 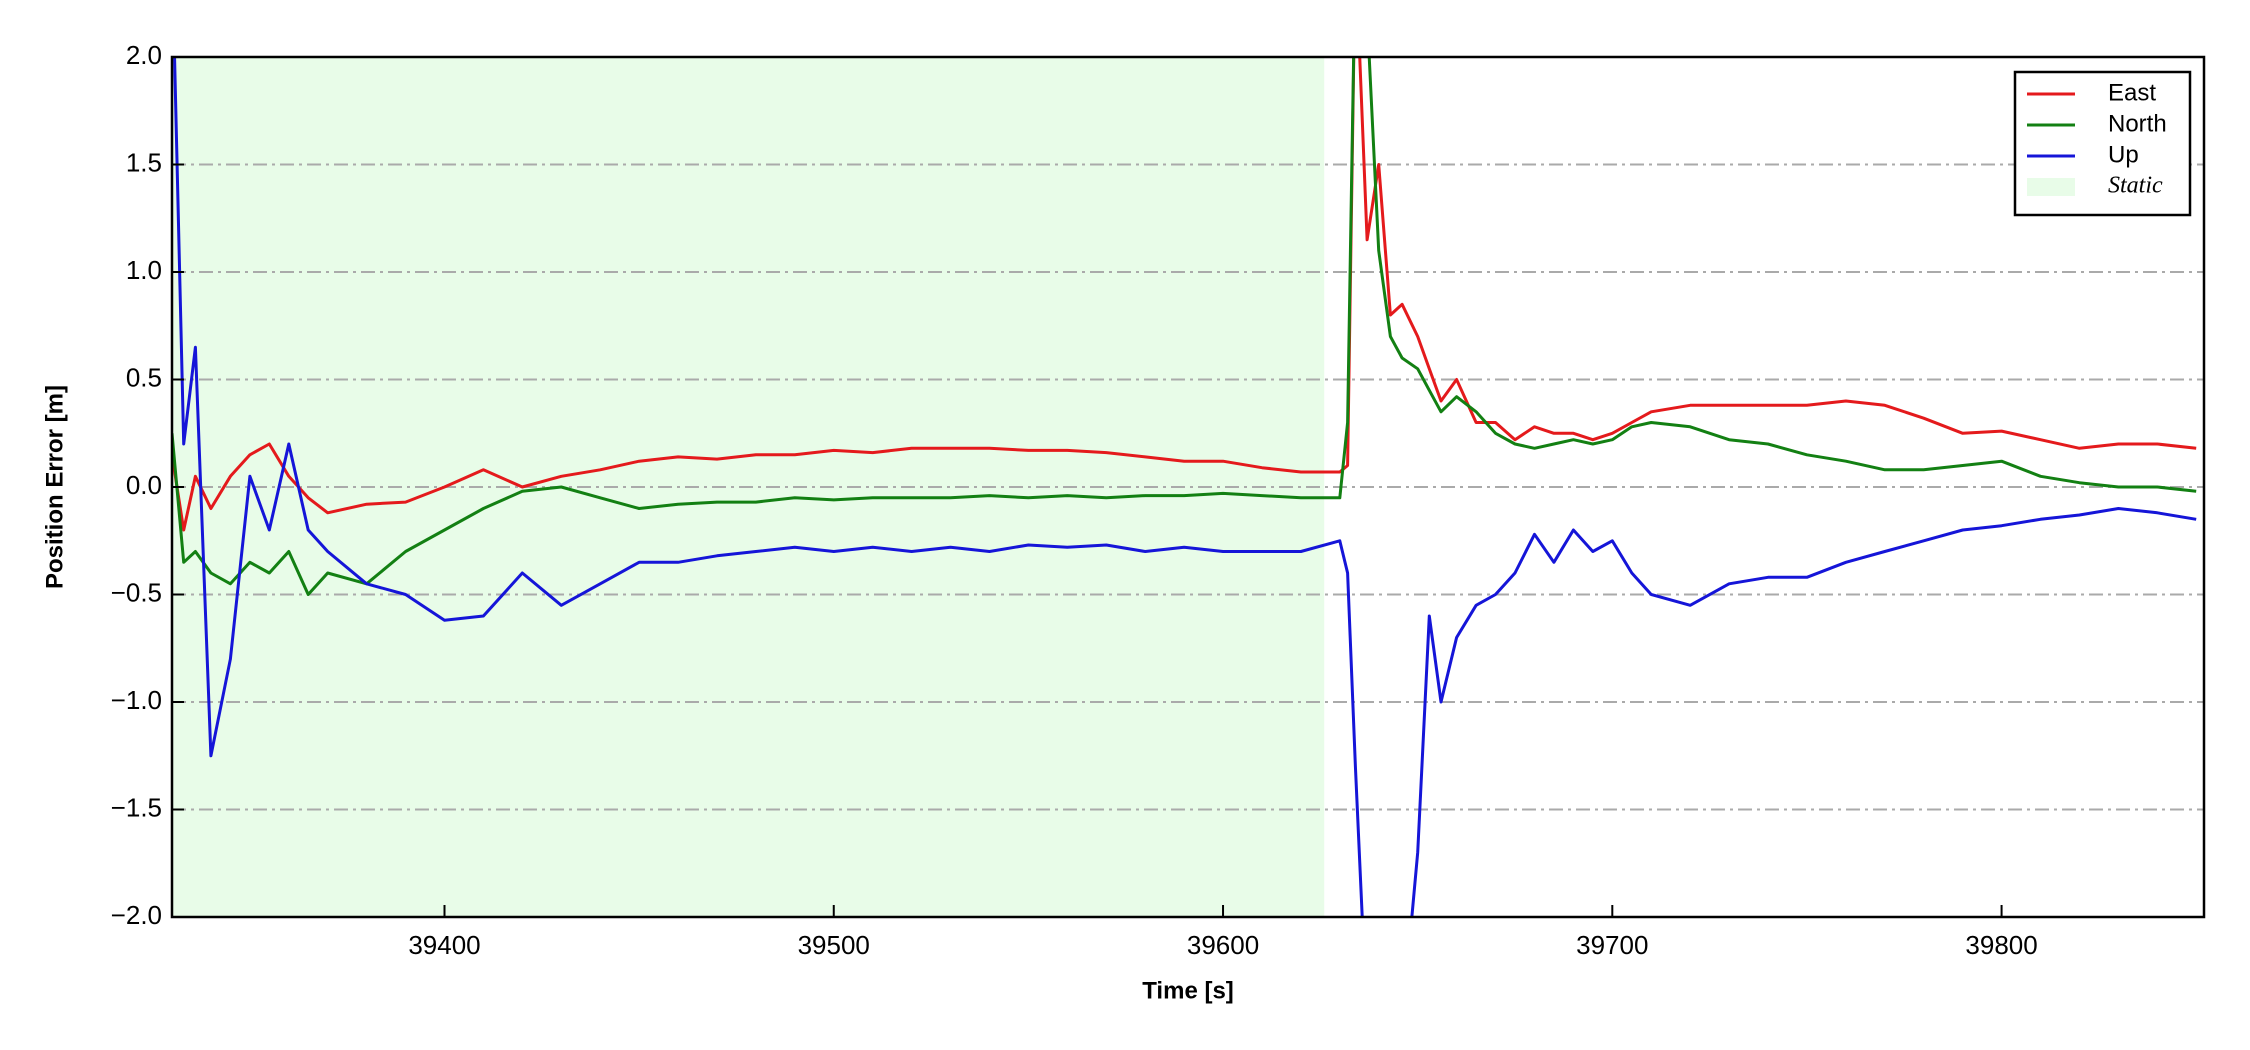 What do you see at coordinates (834, 945) in the screenshot?
I see `x-tick-label: 39500` at bounding box center [834, 945].